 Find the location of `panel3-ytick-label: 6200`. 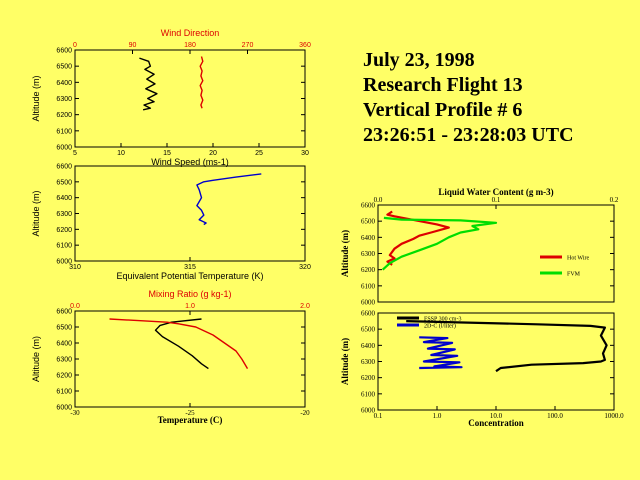

panel3-ytick-label: 6200 is located at coordinates (64, 376).